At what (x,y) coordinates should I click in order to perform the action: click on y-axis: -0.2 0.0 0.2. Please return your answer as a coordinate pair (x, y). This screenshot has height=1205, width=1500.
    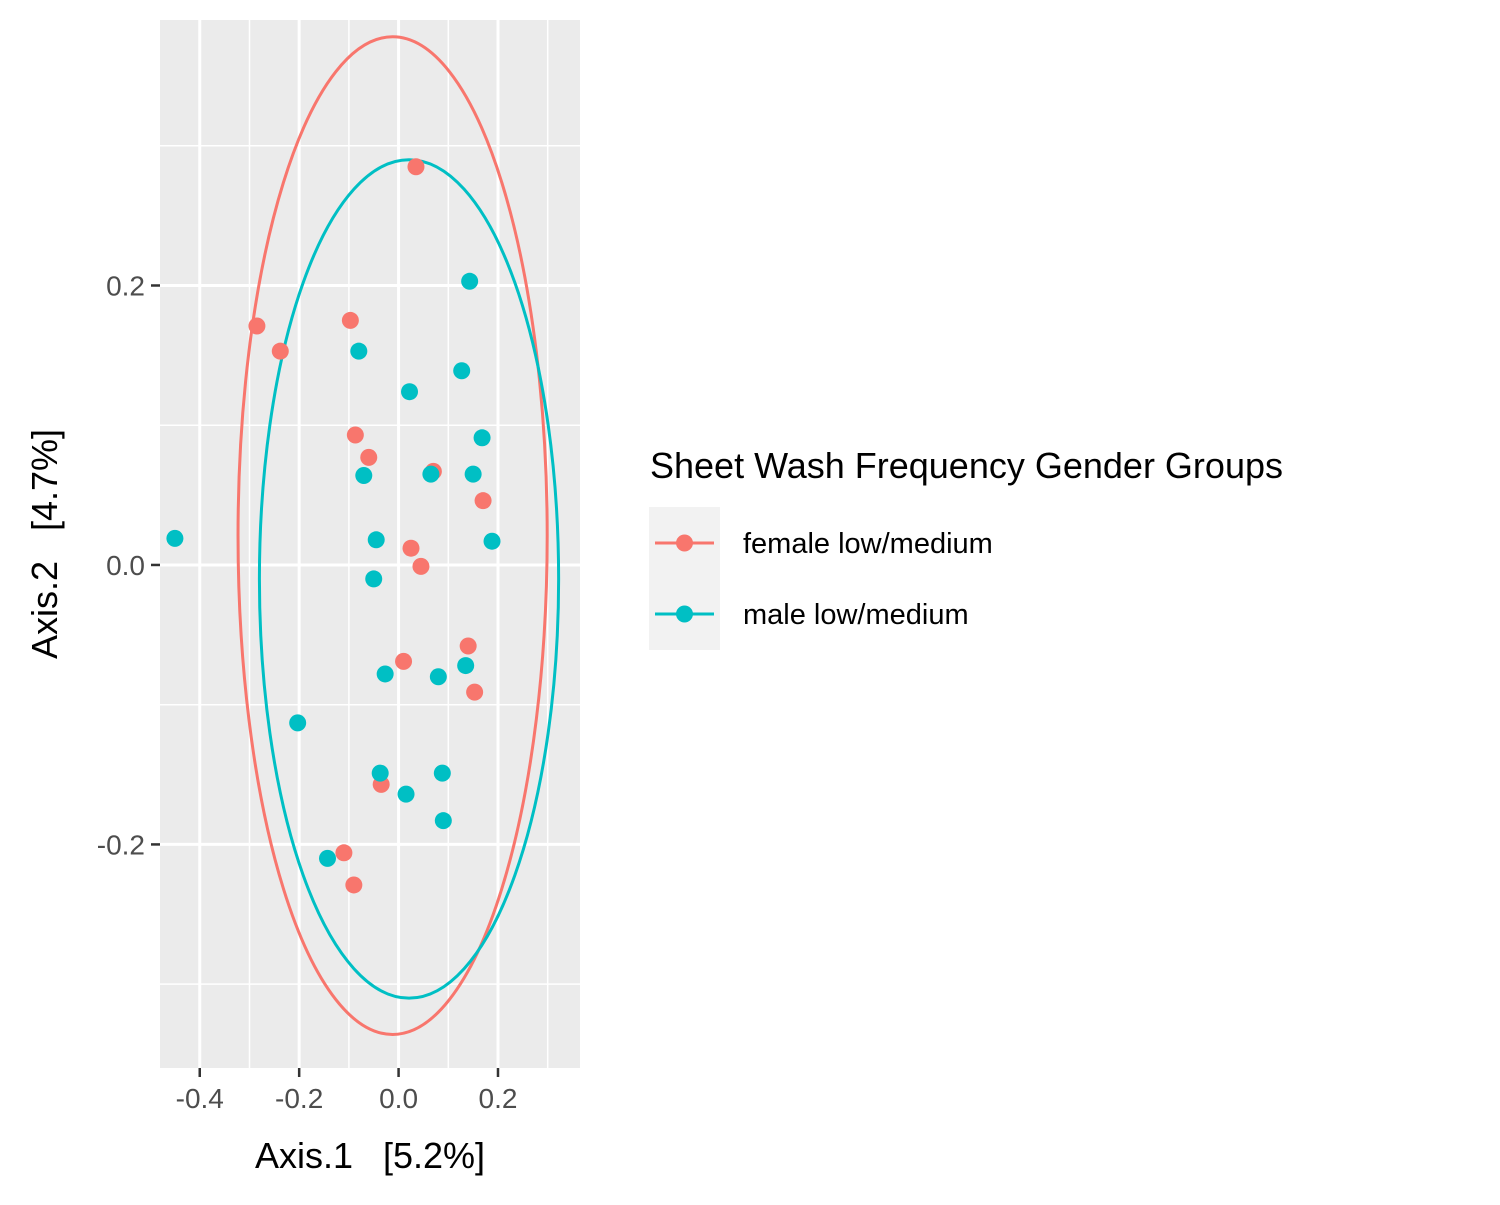
    Looking at the image, I should click on (128, 565).